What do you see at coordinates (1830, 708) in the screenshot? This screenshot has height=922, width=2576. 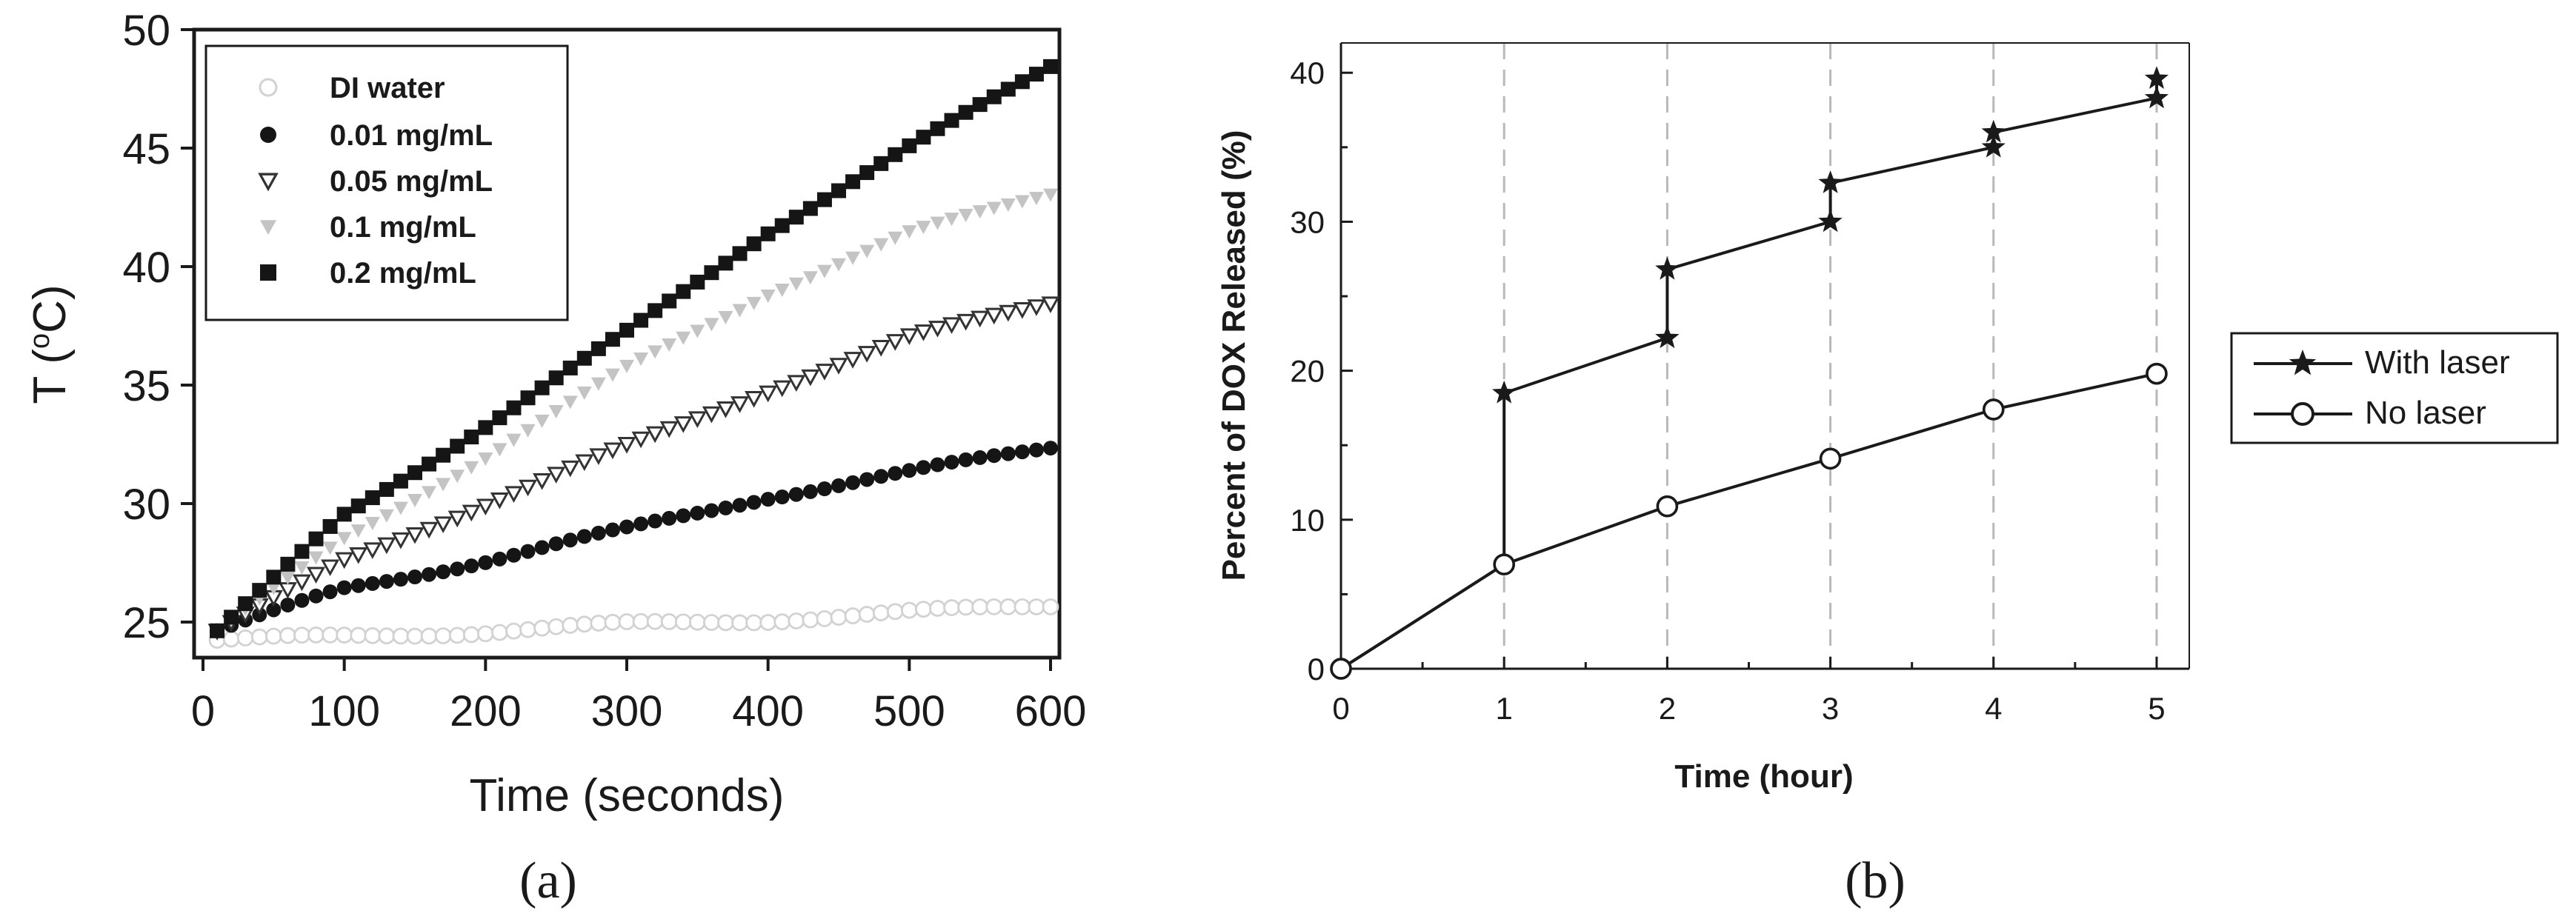 I see `x-tick-label: 3` at bounding box center [1830, 708].